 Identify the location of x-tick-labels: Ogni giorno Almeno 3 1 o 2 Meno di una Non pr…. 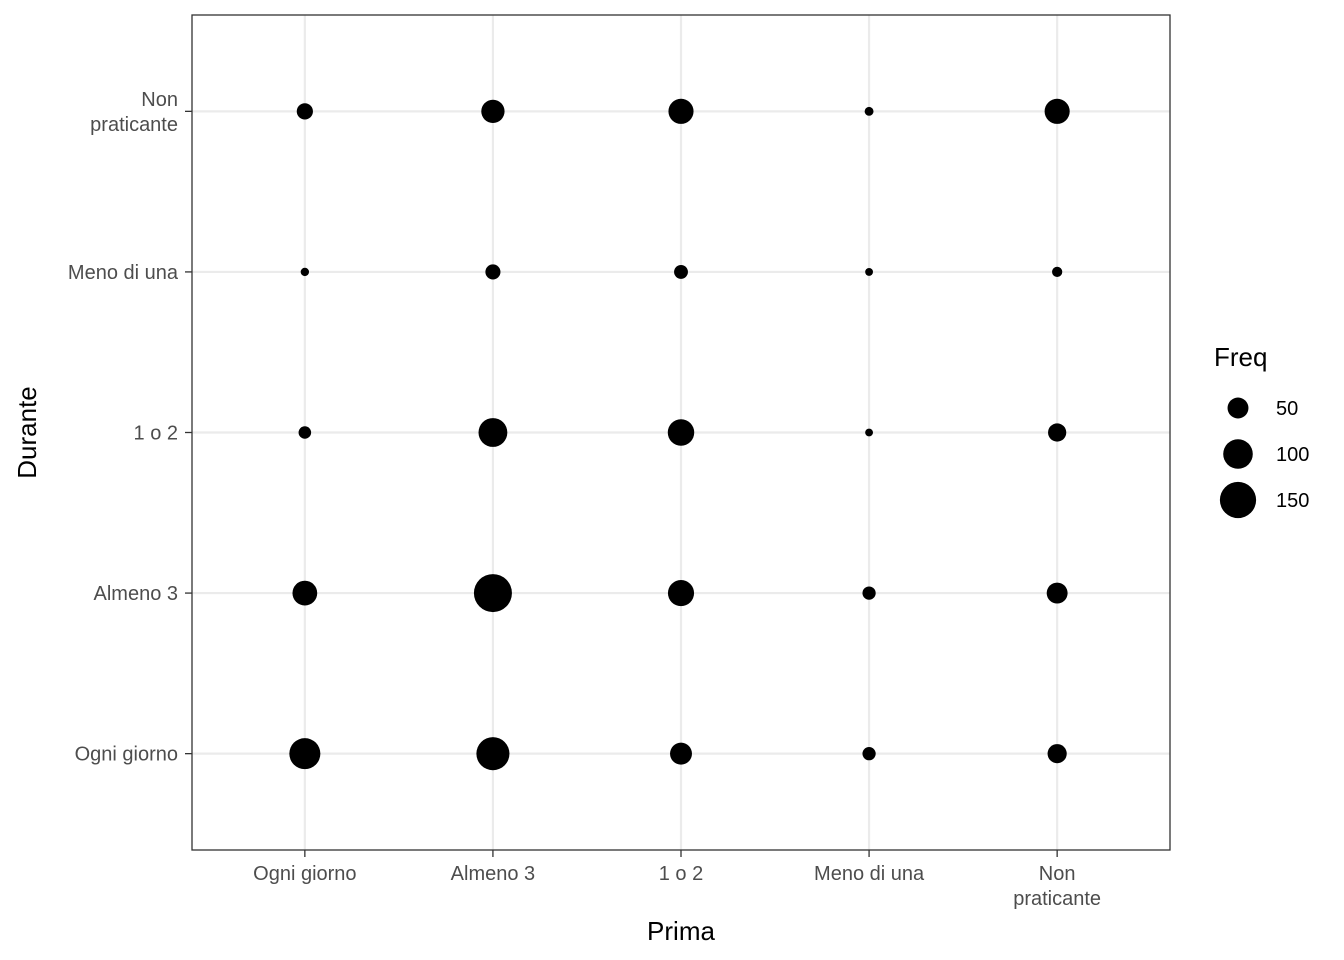
(677, 886).